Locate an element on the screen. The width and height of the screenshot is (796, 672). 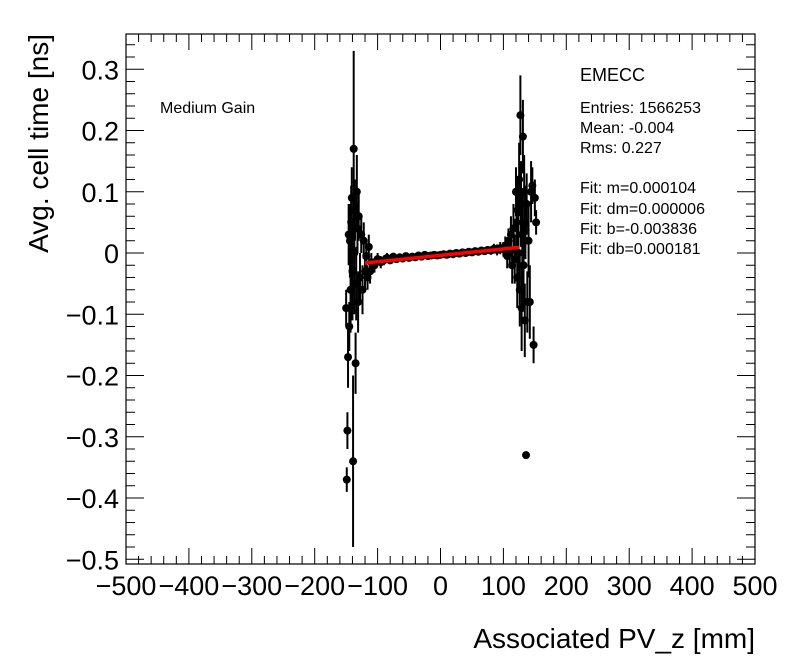
x-tick-label: 500 is located at coordinates (754, 586).